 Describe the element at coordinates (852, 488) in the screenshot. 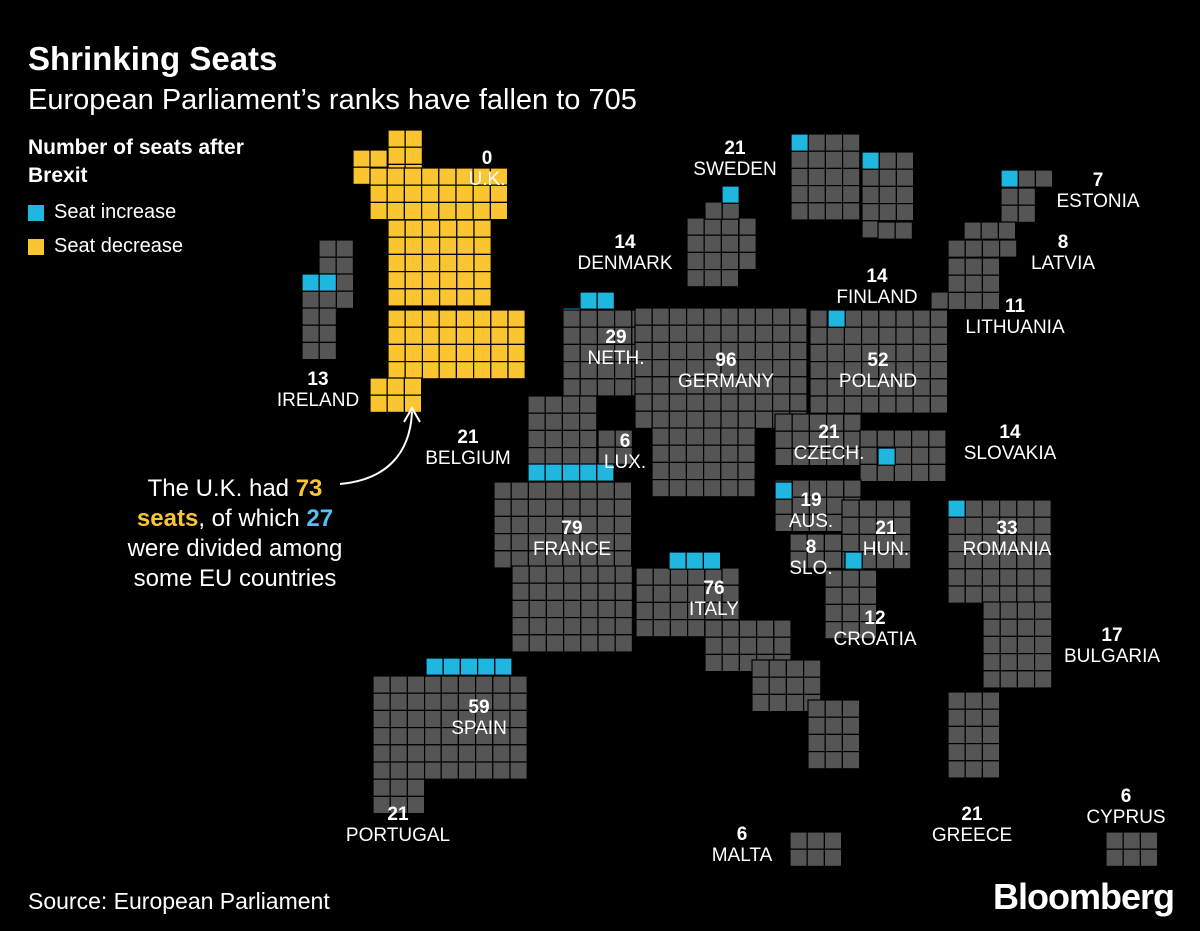

I see `seat-tile-aus` at that location.